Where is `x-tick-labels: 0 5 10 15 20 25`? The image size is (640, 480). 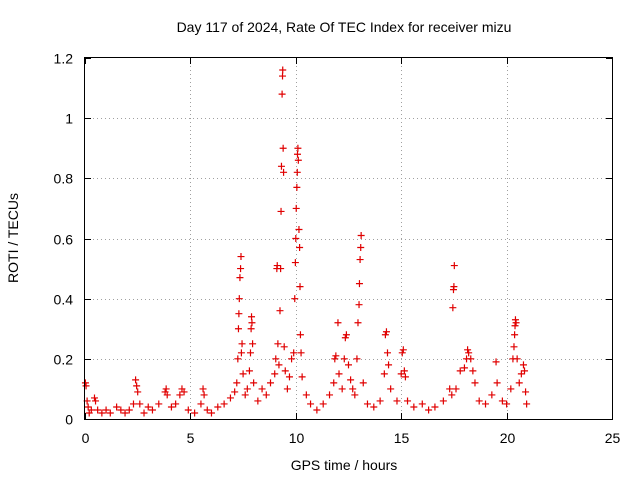 x-tick-labels: 0 5 10 15 20 25 is located at coordinates (351, 438).